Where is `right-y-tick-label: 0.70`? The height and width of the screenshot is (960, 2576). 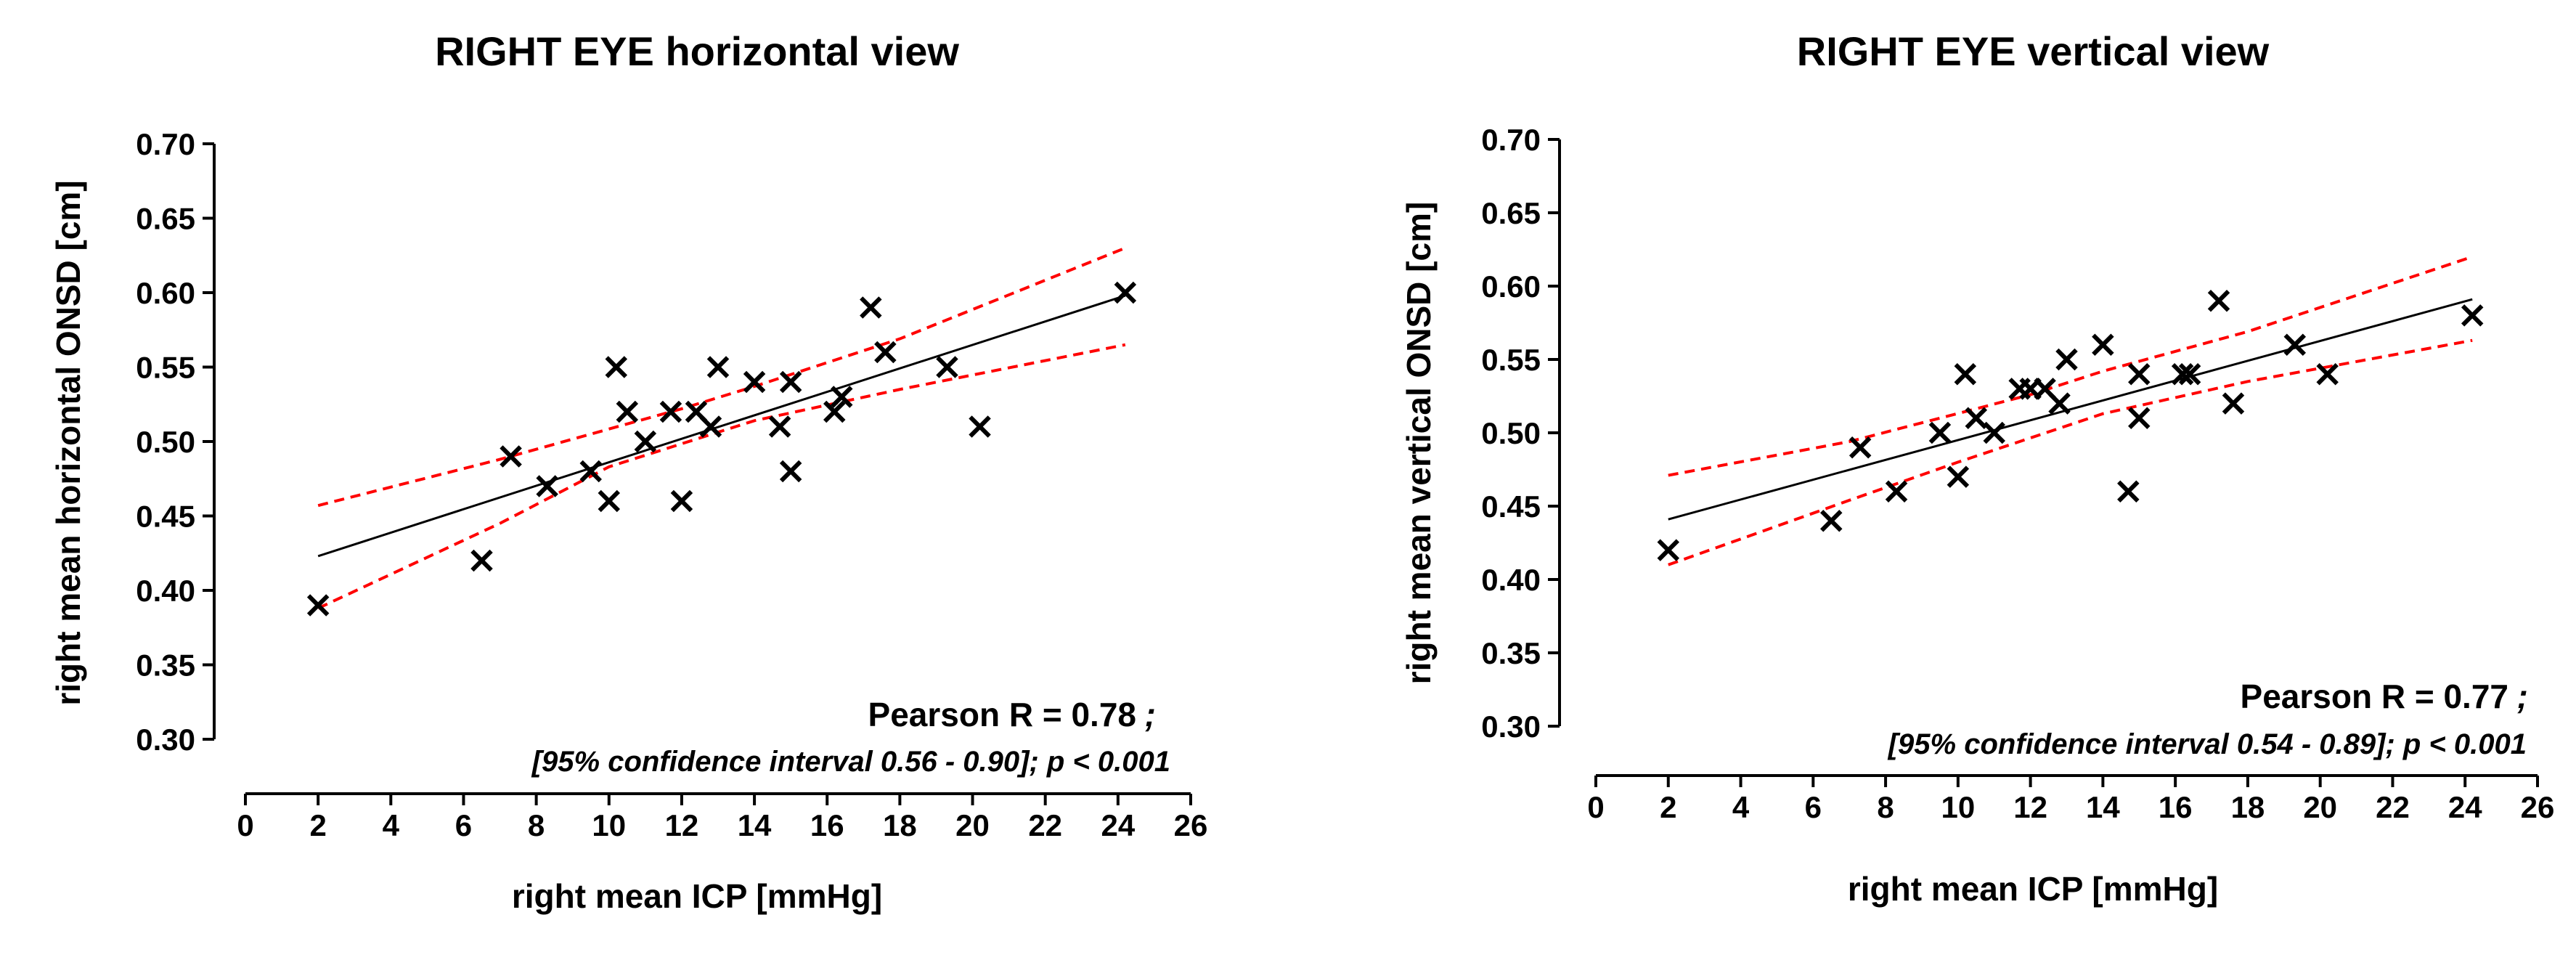
right-y-tick-label: 0.70 is located at coordinates (1511, 140).